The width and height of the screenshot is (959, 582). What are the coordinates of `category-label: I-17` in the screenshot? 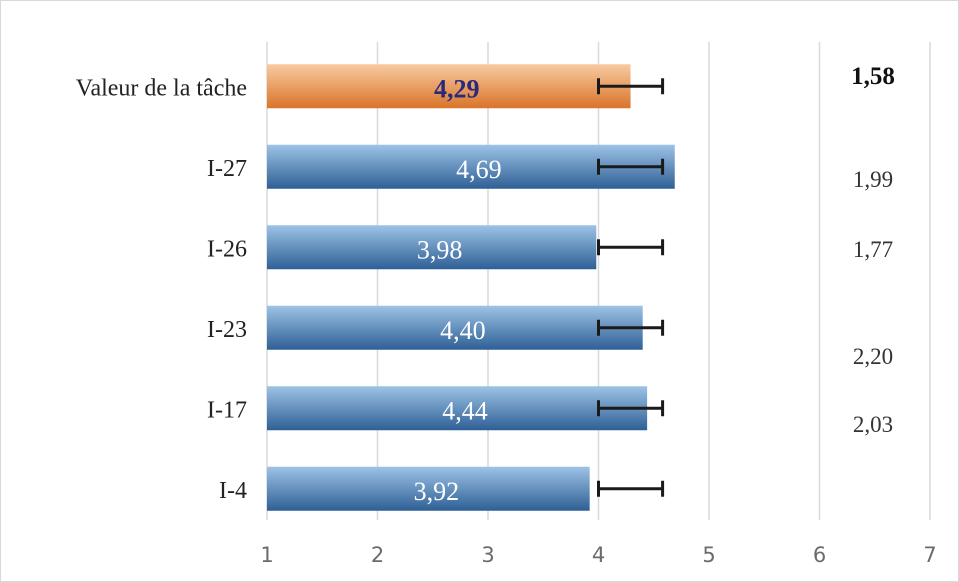 It's located at (227, 410).